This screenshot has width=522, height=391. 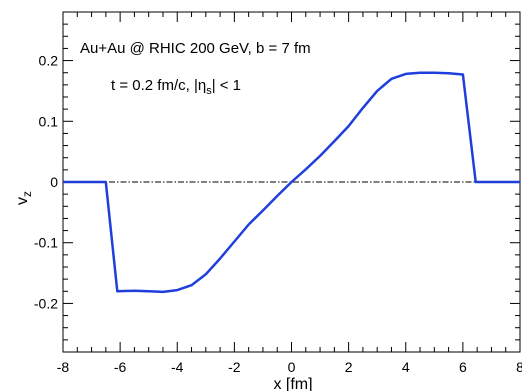 What do you see at coordinates (177, 367) in the screenshot?
I see `x-tick-label: -4` at bounding box center [177, 367].